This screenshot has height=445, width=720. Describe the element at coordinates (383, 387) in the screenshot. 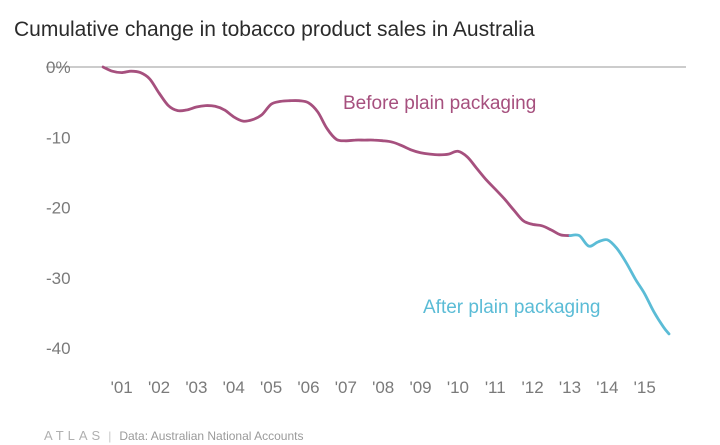

I see `x-tick-label: '08` at that location.